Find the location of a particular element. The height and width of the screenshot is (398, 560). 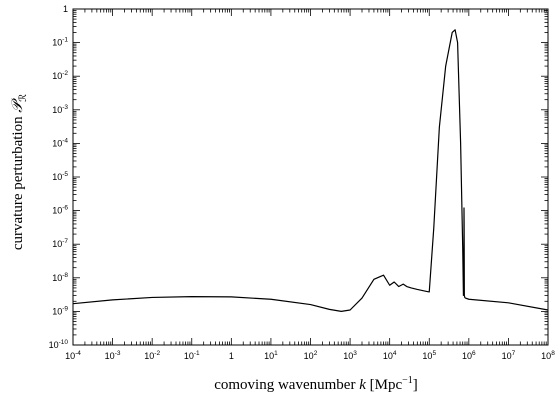

x-tick-label: 10⁵ is located at coordinates (429, 355).